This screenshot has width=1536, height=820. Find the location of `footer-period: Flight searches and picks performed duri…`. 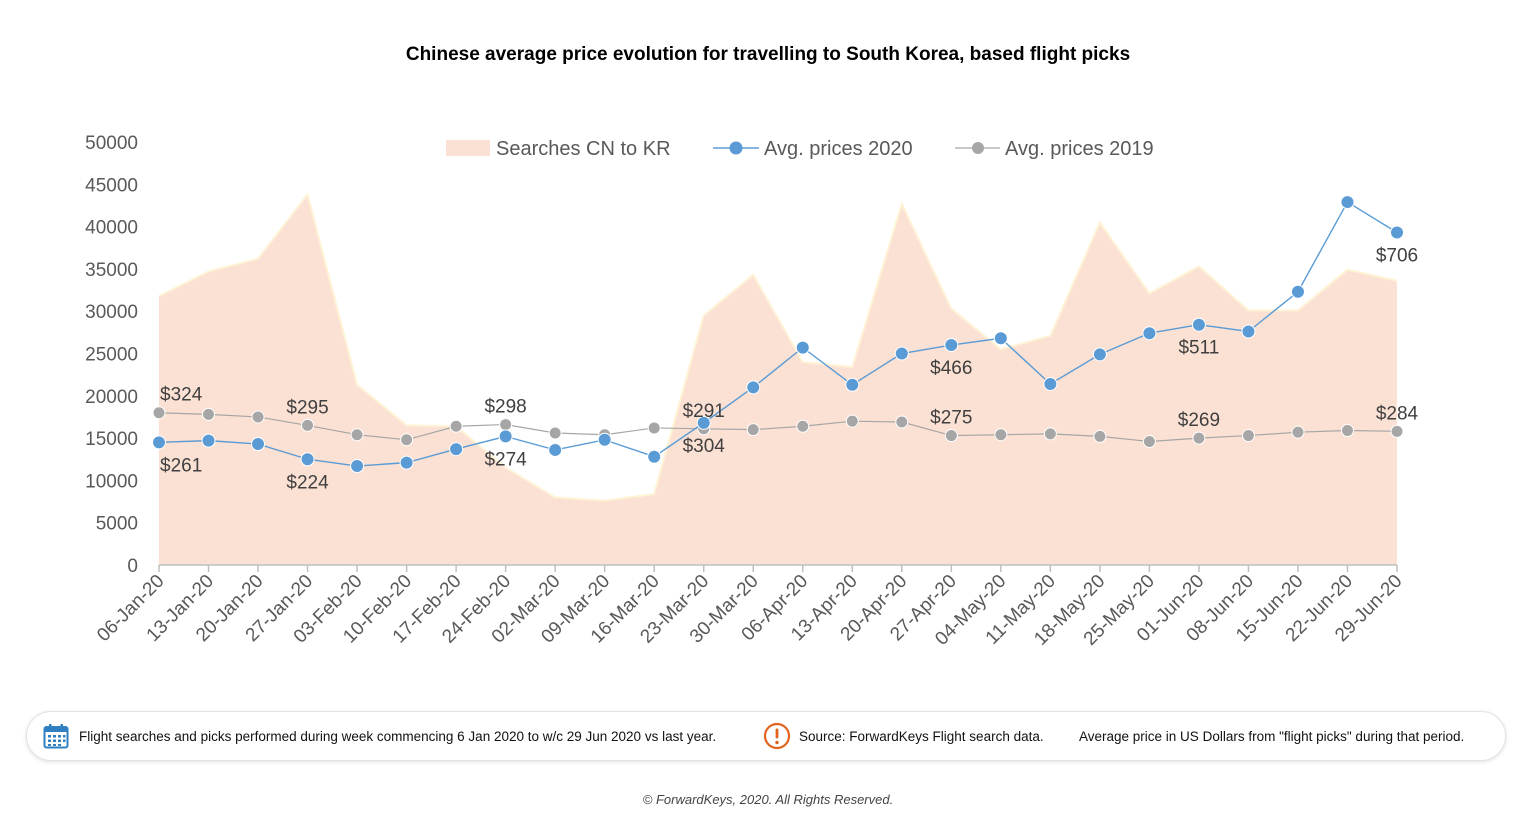

footer-period: Flight searches and picks performed duri… is located at coordinates (379, 736).